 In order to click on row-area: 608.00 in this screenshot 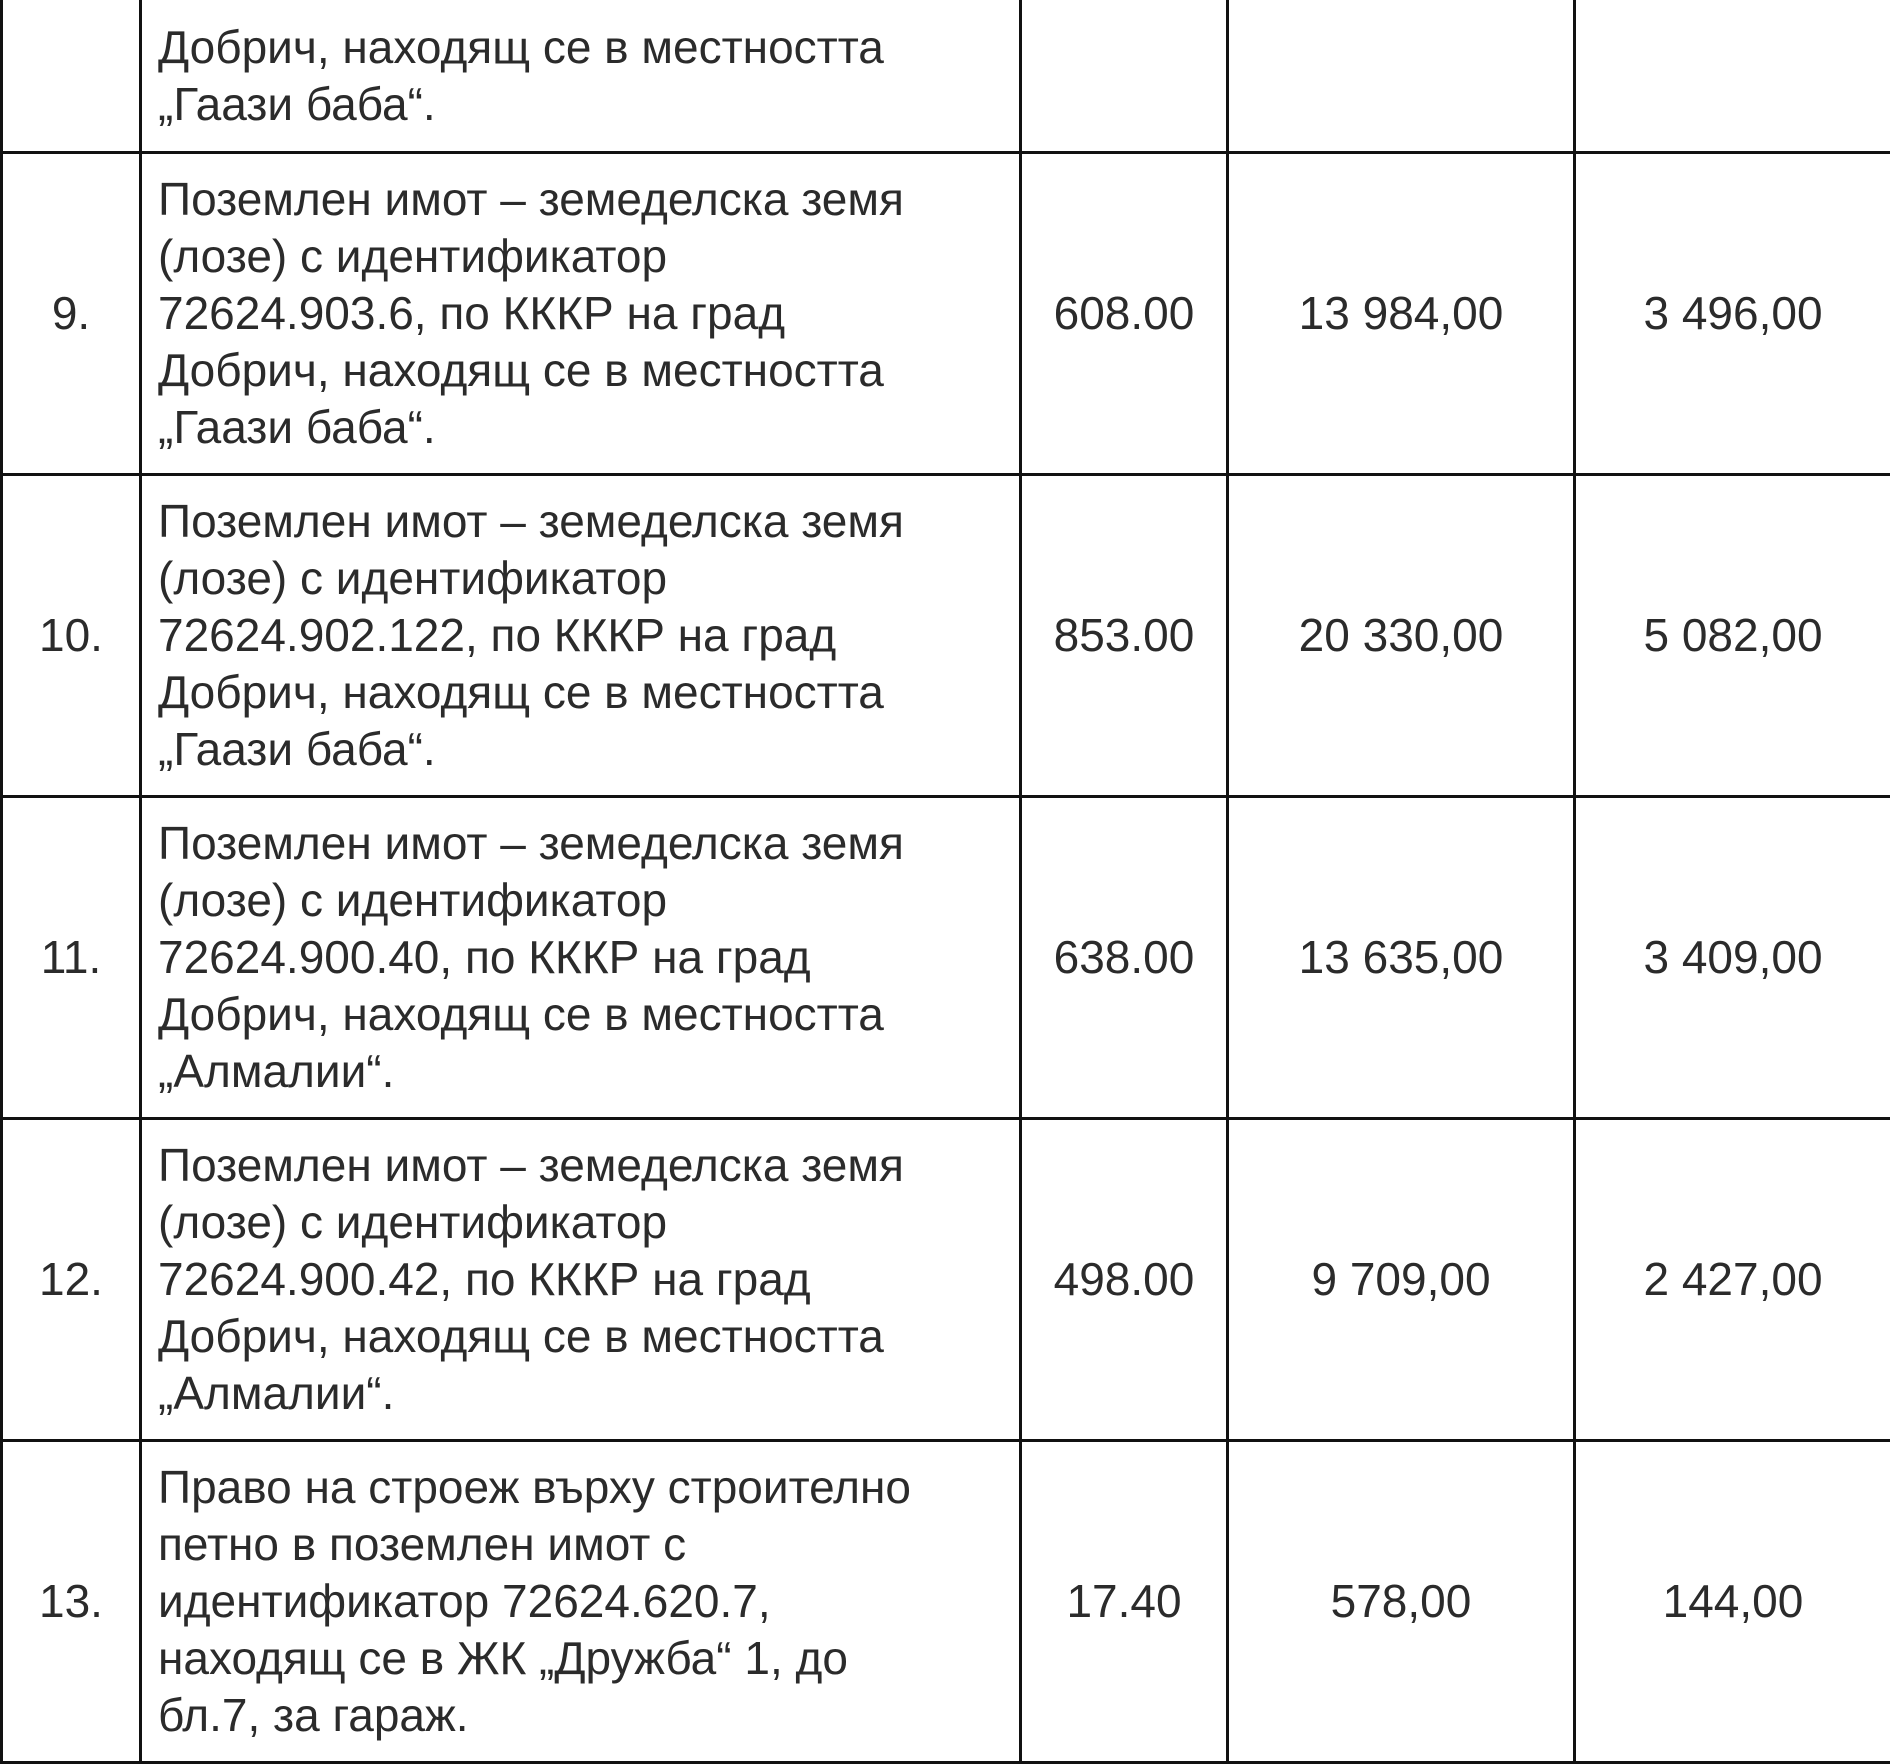, I will do `click(1124, 314)`.